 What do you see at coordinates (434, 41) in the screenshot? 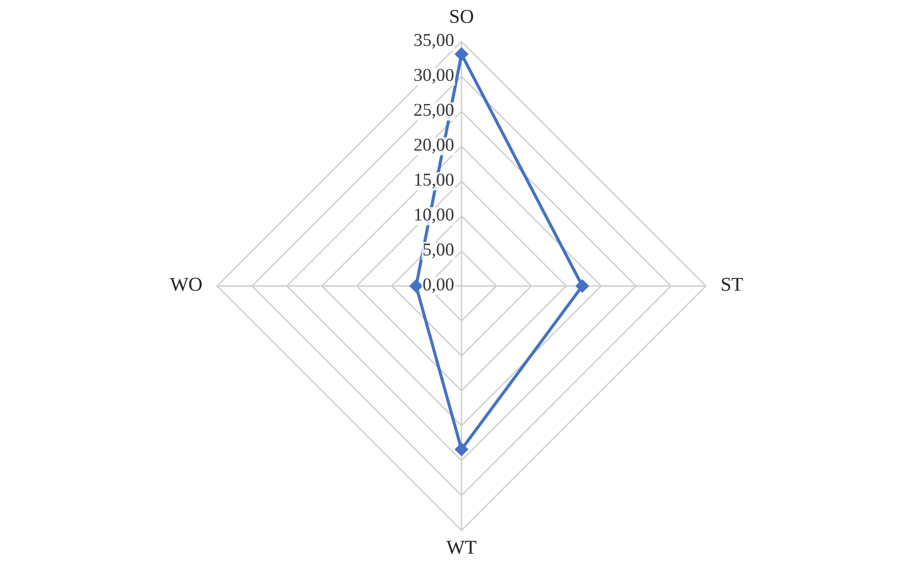
I see `y-tick-label: 35,00` at bounding box center [434, 41].